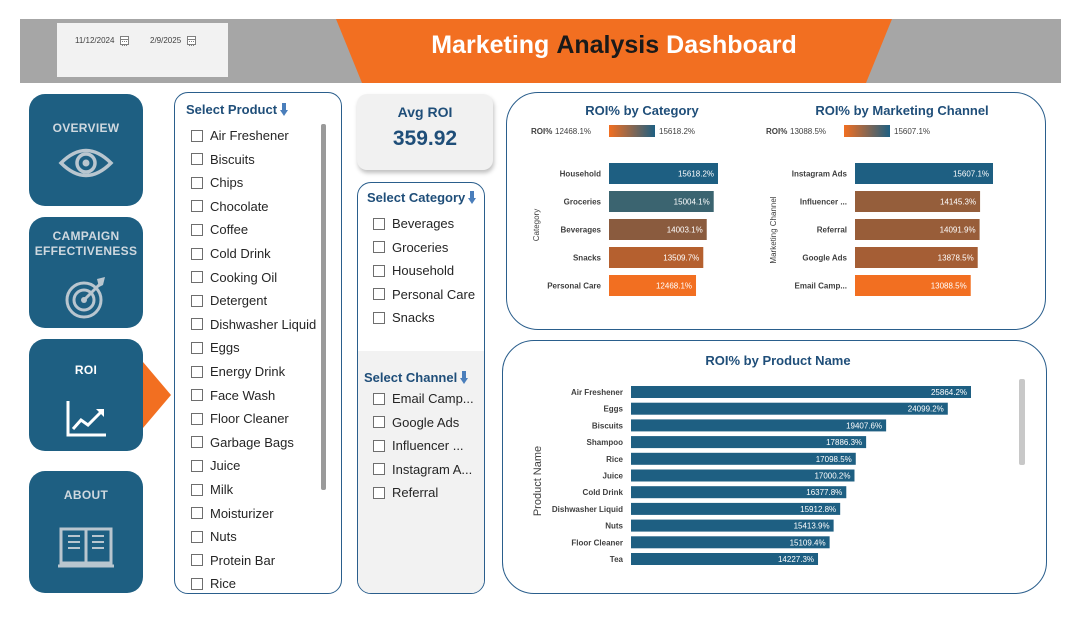  What do you see at coordinates (86, 272) in the screenshot?
I see `nav-campaign-effectiveness: CAMPAIGN EFFECTIVENESS` at bounding box center [86, 272].